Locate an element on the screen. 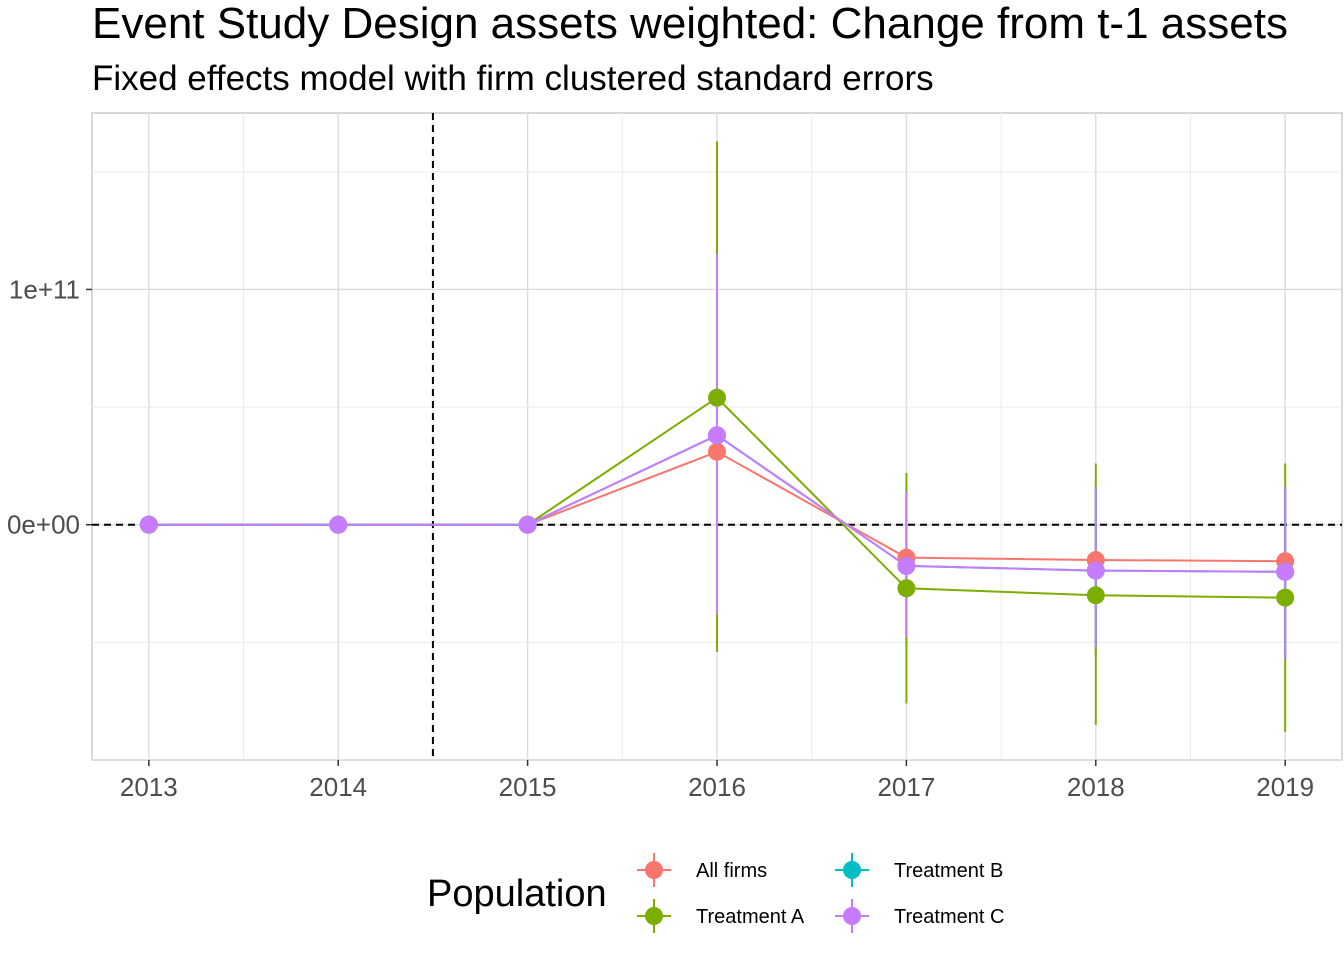 This screenshot has width=1344, height=960. legend-label: Treatment B is located at coordinates (948, 871).